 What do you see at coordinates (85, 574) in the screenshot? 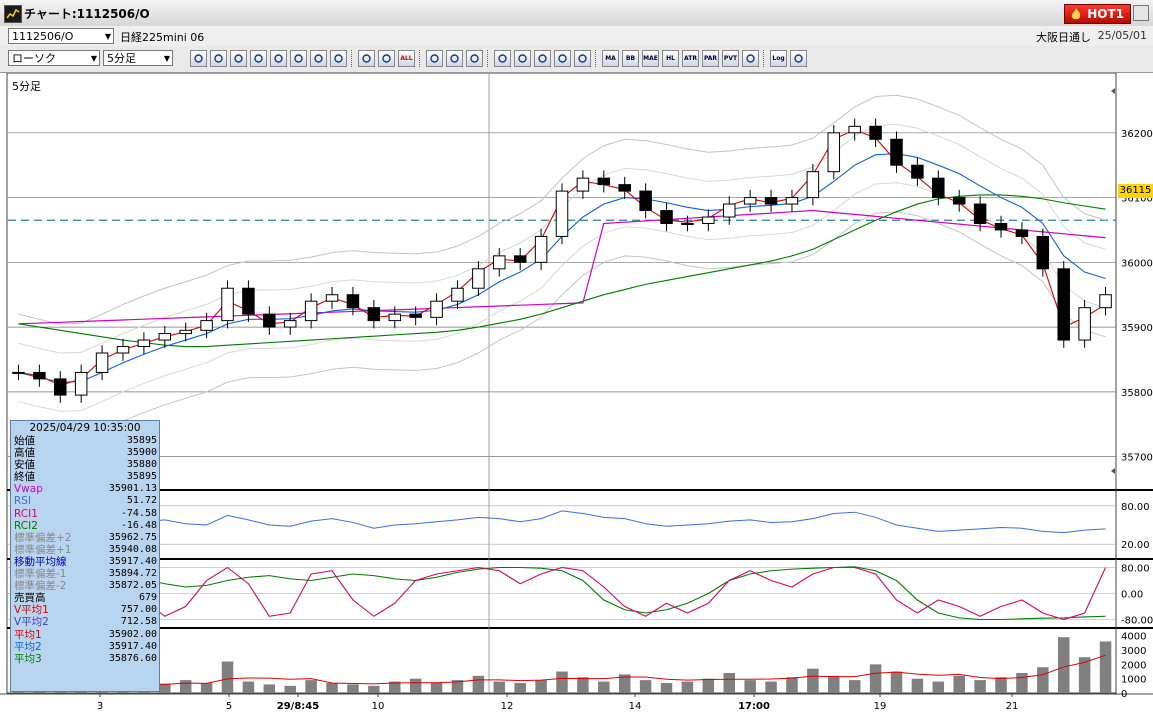
I see `data-window-row: 標準偏差-1 35894.72` at bounding box center [85, 574].